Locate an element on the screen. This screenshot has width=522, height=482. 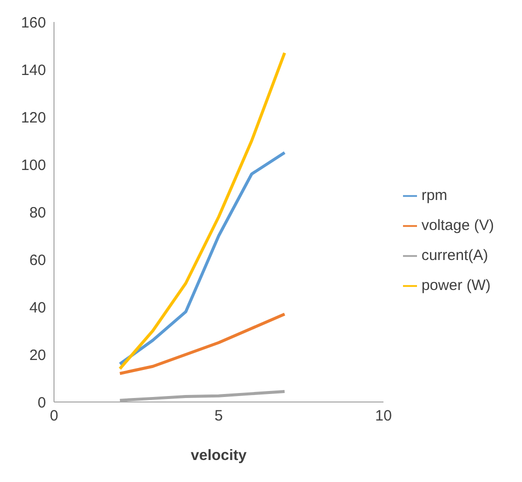
legend-label: voltage (V) is located at coordinates (457, 225).